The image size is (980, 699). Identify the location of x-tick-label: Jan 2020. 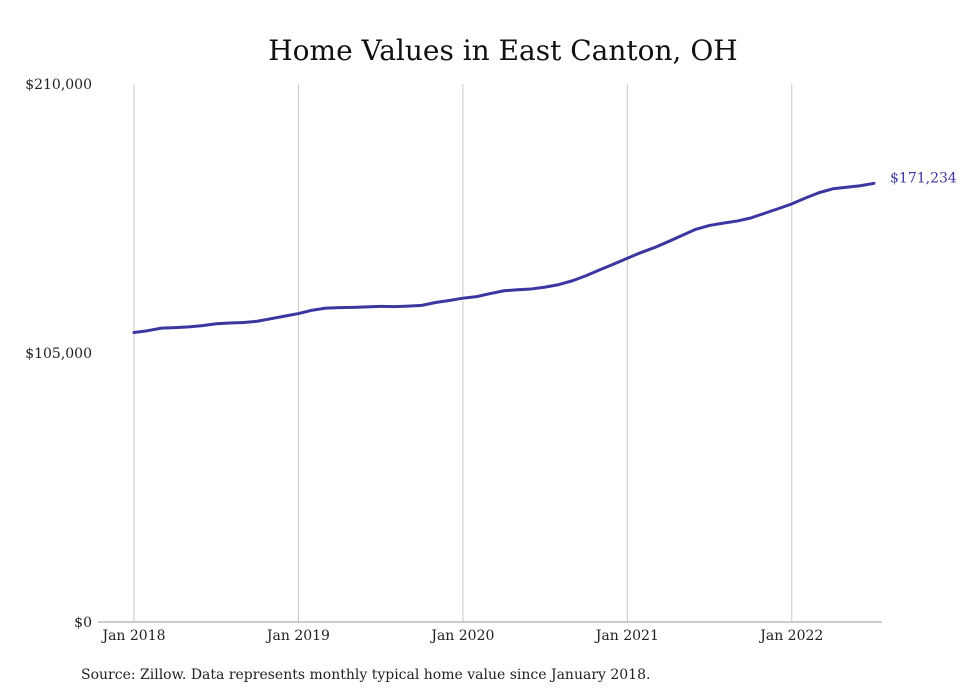
(461, 636).